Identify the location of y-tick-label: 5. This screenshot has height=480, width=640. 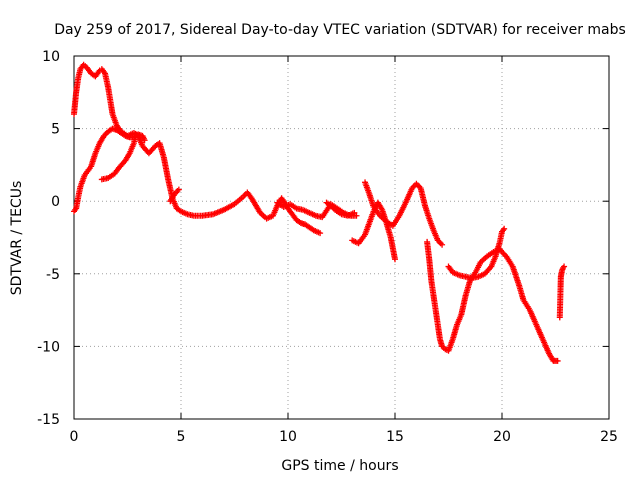
(55, 130).